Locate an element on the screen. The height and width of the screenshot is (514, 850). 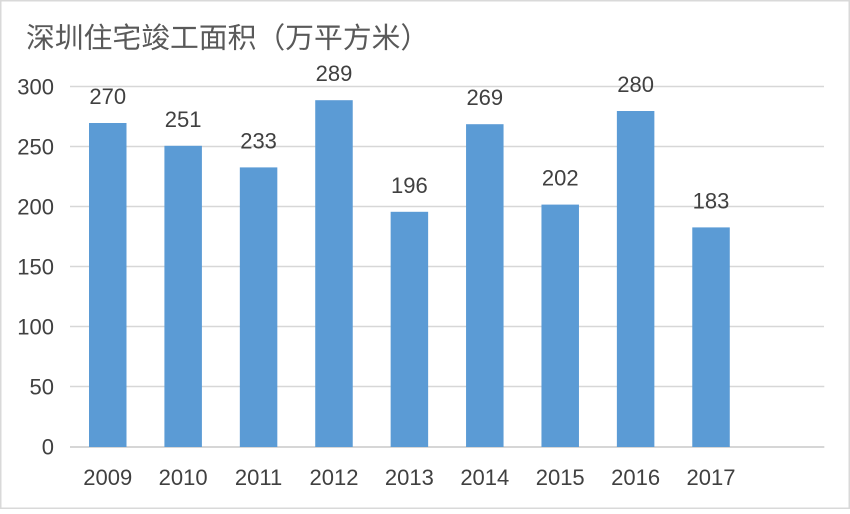
svg-text: 2009 is located at coordinates (107, 477).